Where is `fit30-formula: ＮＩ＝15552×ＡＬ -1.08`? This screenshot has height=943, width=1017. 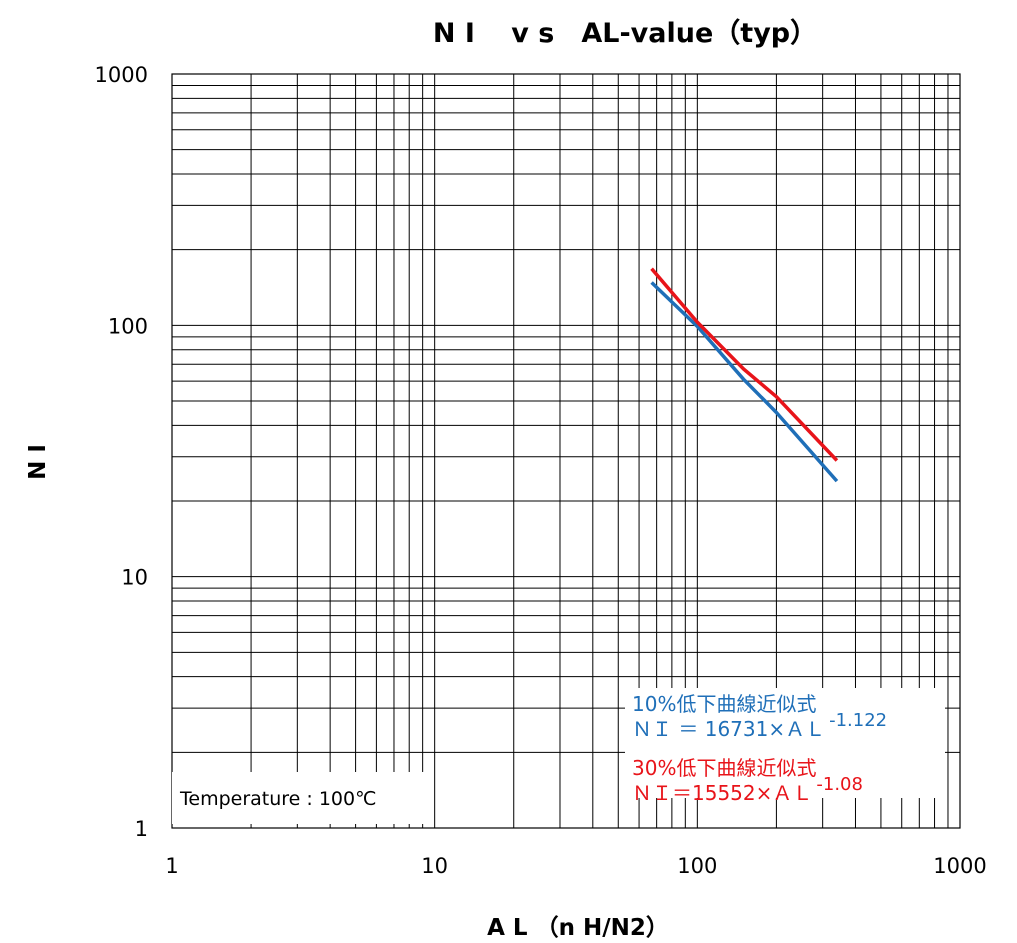 fit30-formula: ＮＩ＝15552×ＡＬ -1.08 is located at coordinates (747, 789).